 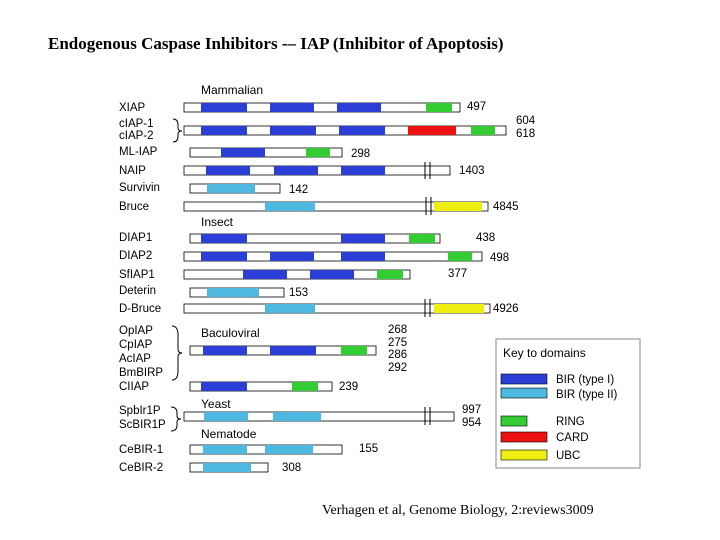 What do you see at coordinates (142, 425) in the screenshot?
I see `protein-label-scbir1p: ScBIR1P` at bounding box center [142, 425].